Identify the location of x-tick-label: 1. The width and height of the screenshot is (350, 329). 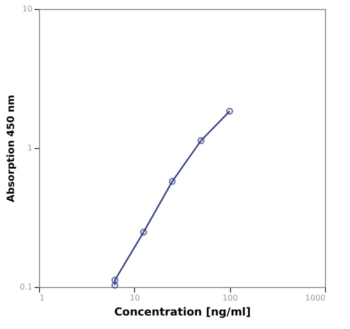
(42, 298).